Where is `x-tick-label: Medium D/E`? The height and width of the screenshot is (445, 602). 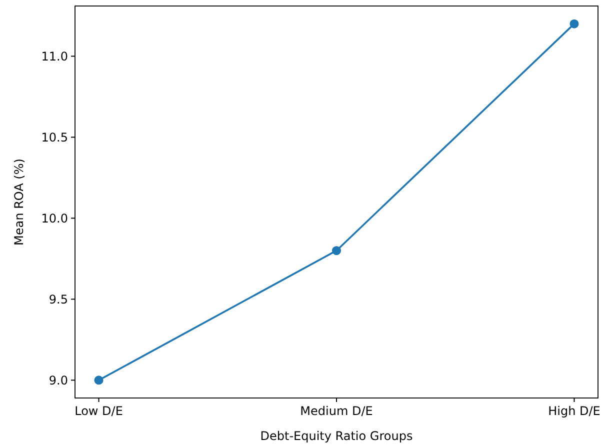 x-tick-label: Medium D/E is located at coordinates (336, 411).